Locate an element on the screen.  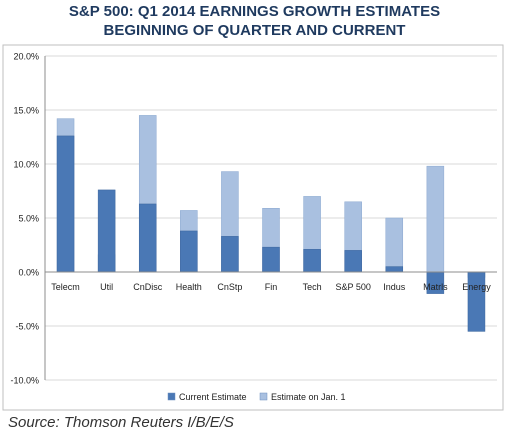
x-tick-label: Energy is located at coordinates (476, 287).